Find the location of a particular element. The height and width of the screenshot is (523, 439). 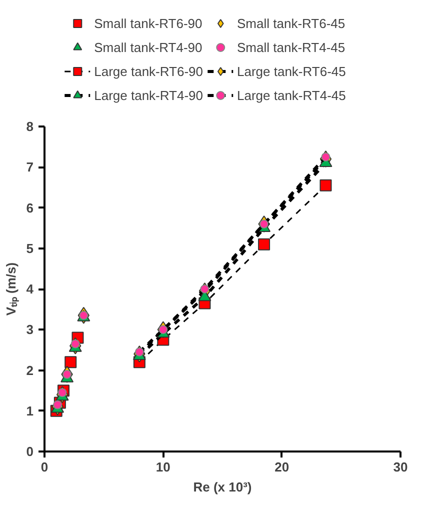

y-tick-label: 8 is located at coordinates (30, 126).